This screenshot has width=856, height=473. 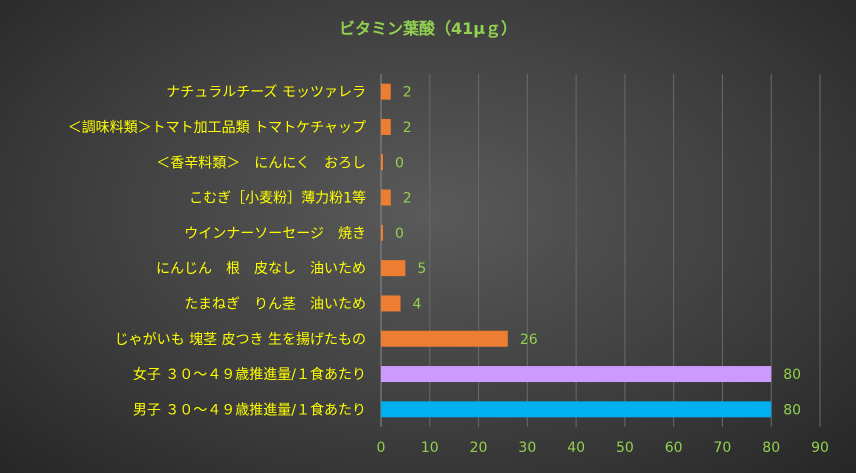 I want to click on x-tick-label: 70, so click(x=723, y=448).